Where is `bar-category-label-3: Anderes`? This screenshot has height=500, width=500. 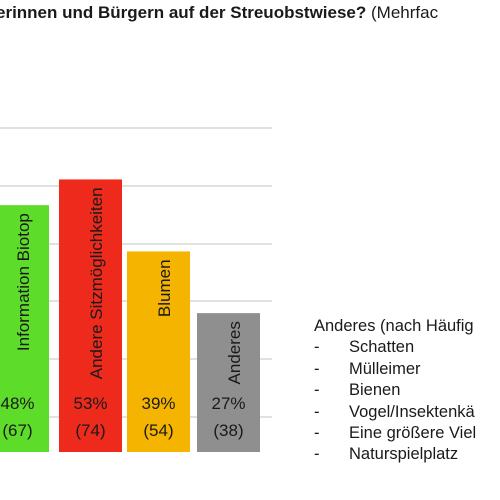
bar-category-label-3: Anderes is located at coordinates (234, 352).